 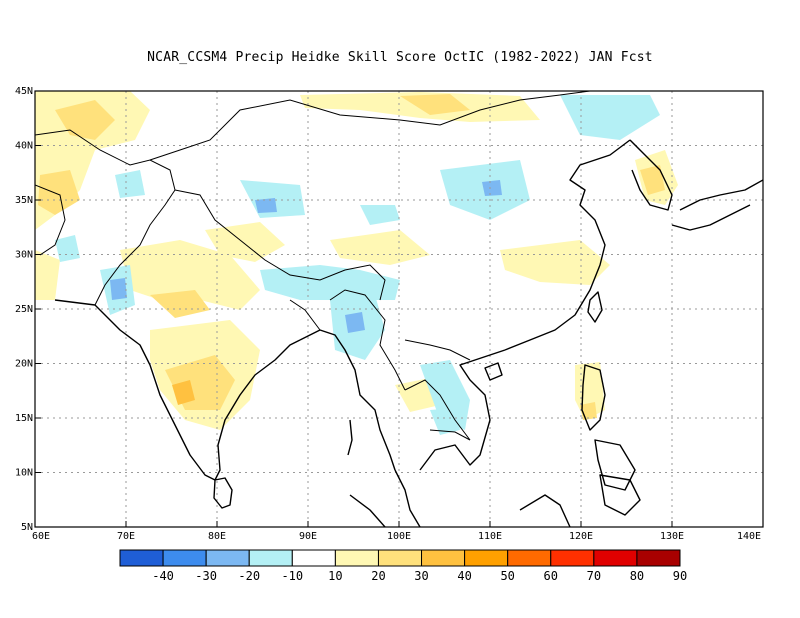 What do you see at coordinates (450, 435) in the screenshot?
I see `border-cambodia` at bounding box center [450, 435].